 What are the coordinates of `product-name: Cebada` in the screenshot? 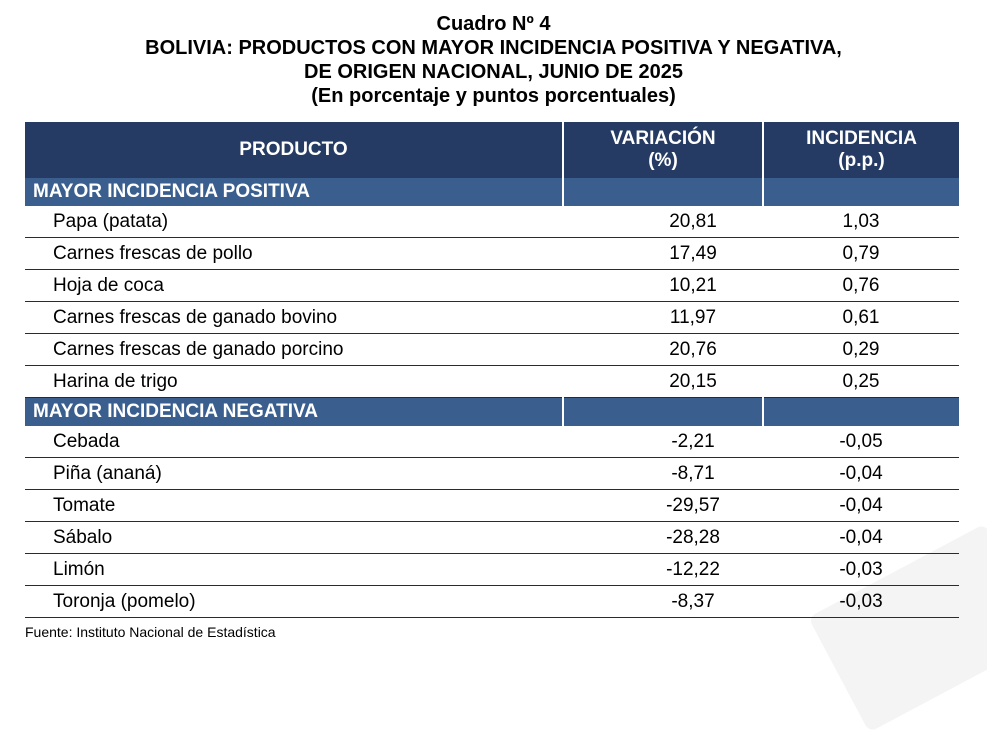 It's located at (294, 442).